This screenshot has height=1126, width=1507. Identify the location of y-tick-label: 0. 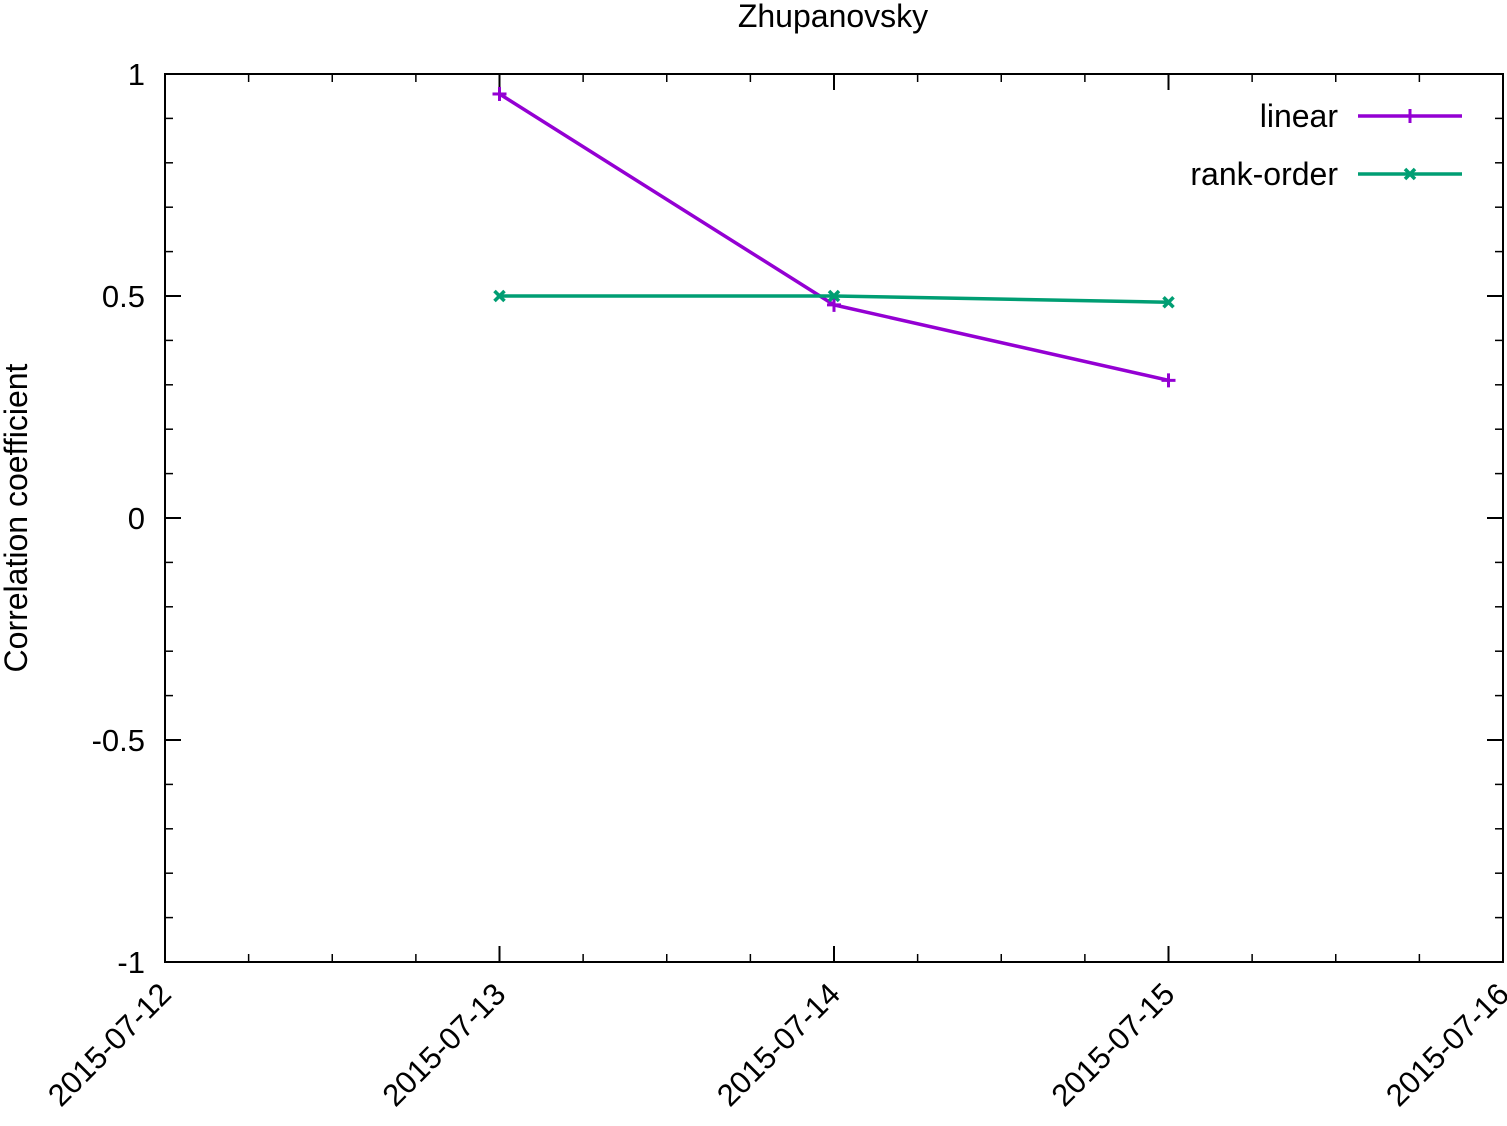
(136, 518).